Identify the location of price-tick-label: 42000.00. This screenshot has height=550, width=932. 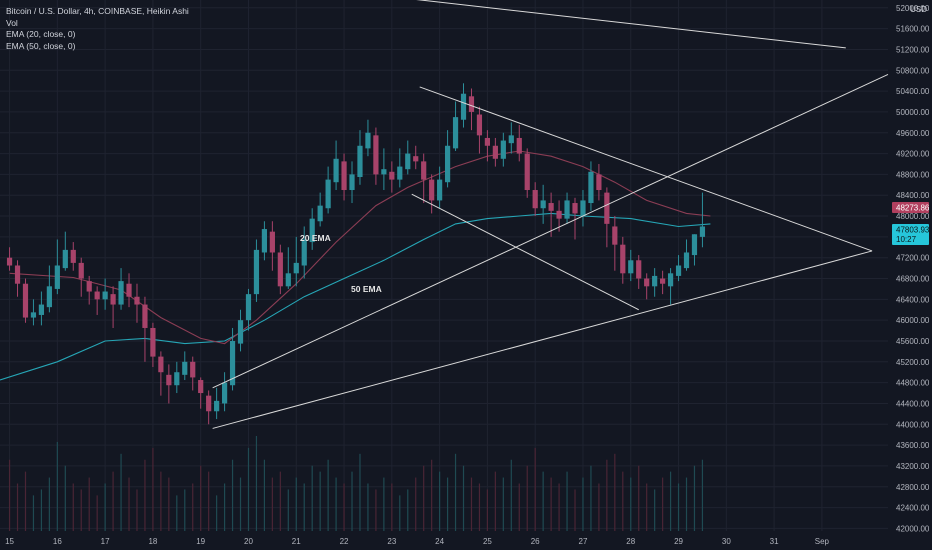
(913, 528).